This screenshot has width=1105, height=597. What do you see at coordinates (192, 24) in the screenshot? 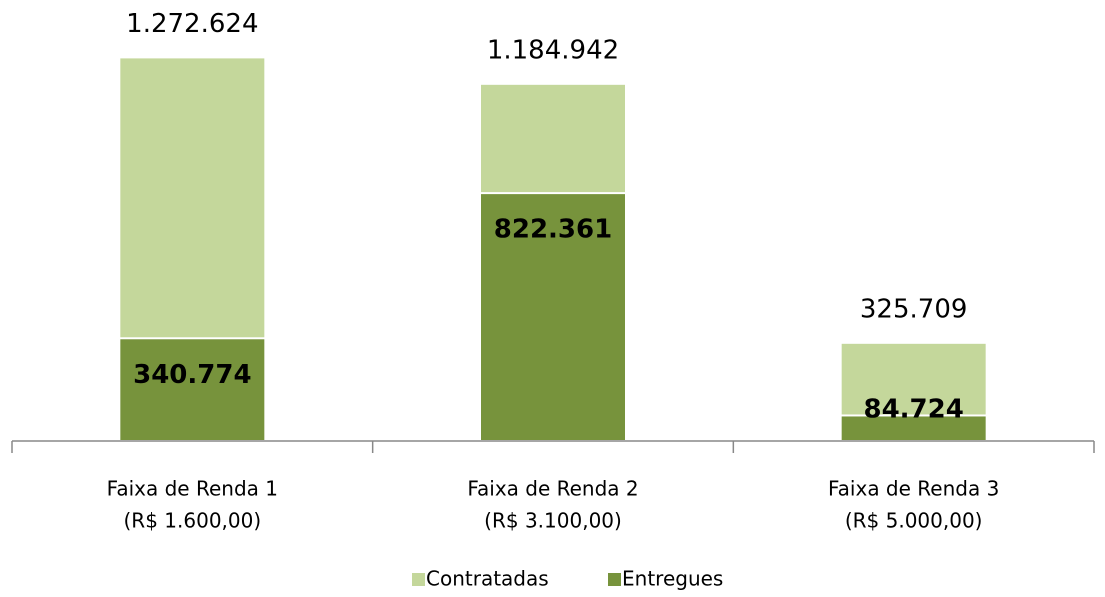
I see `value-label: 1.272.624` at bounding box center [192, 24].